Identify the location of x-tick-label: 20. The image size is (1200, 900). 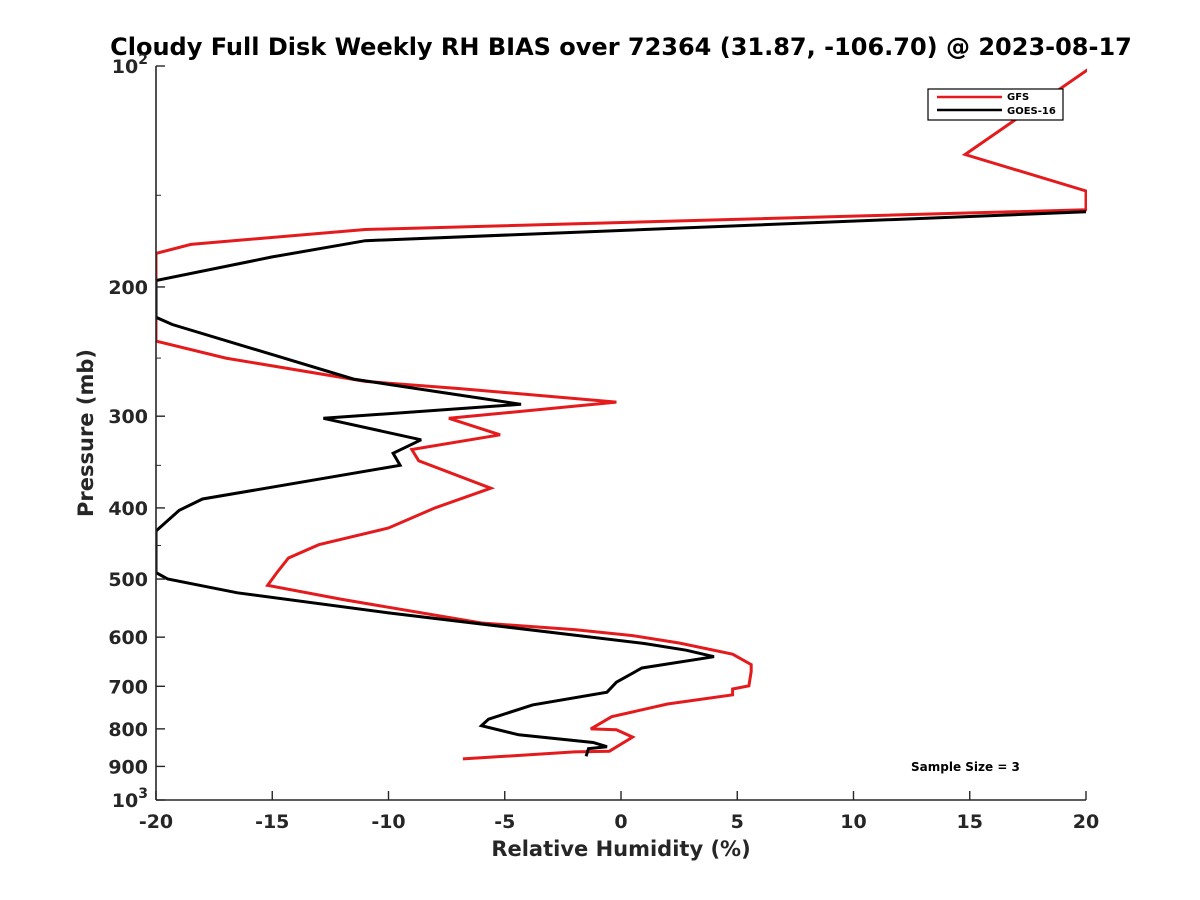
(1086, 822).